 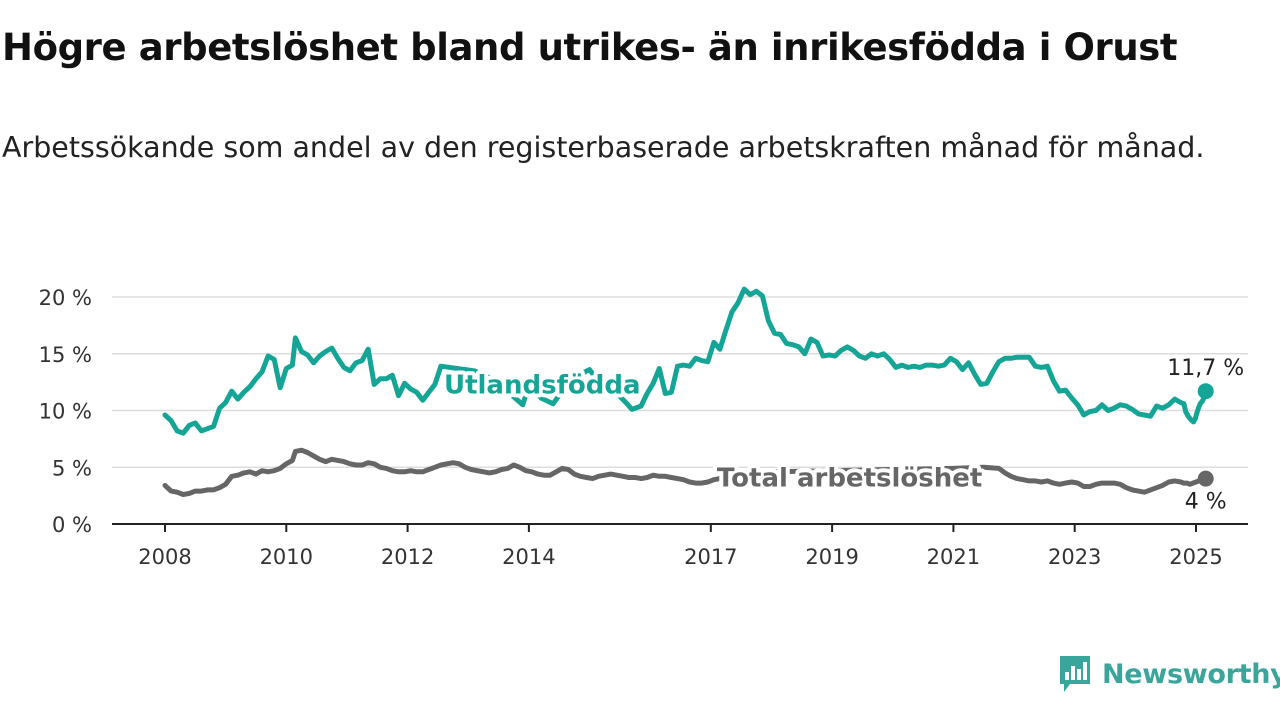 I want to click on series-label-halo: Total arbetslöshet, so click(x=849, y=479).